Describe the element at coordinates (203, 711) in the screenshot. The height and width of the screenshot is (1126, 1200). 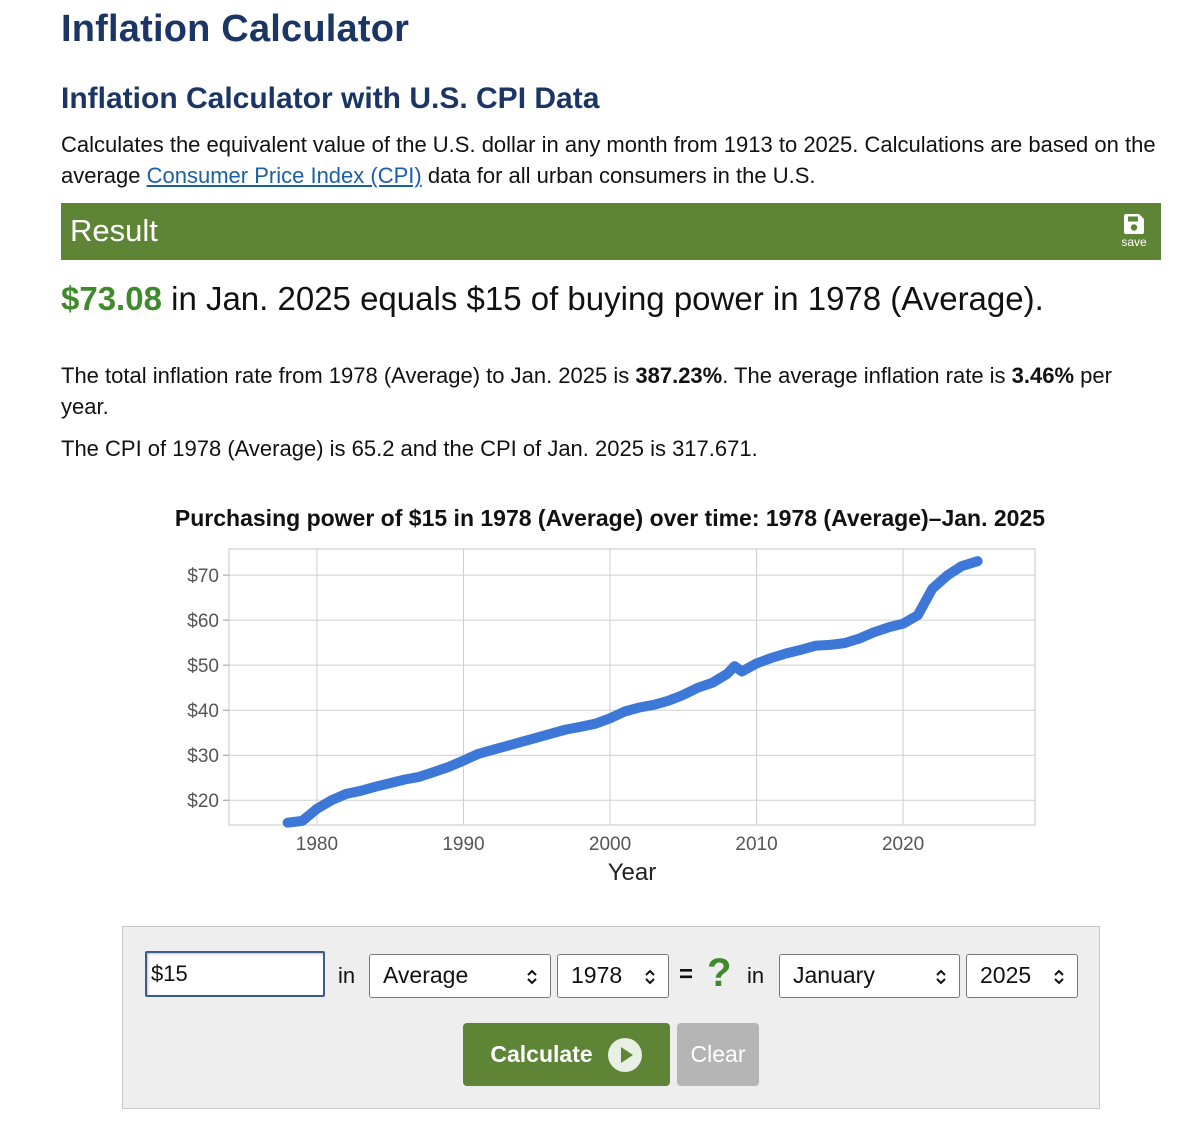
I see `y-tick-label: $40` at that location.